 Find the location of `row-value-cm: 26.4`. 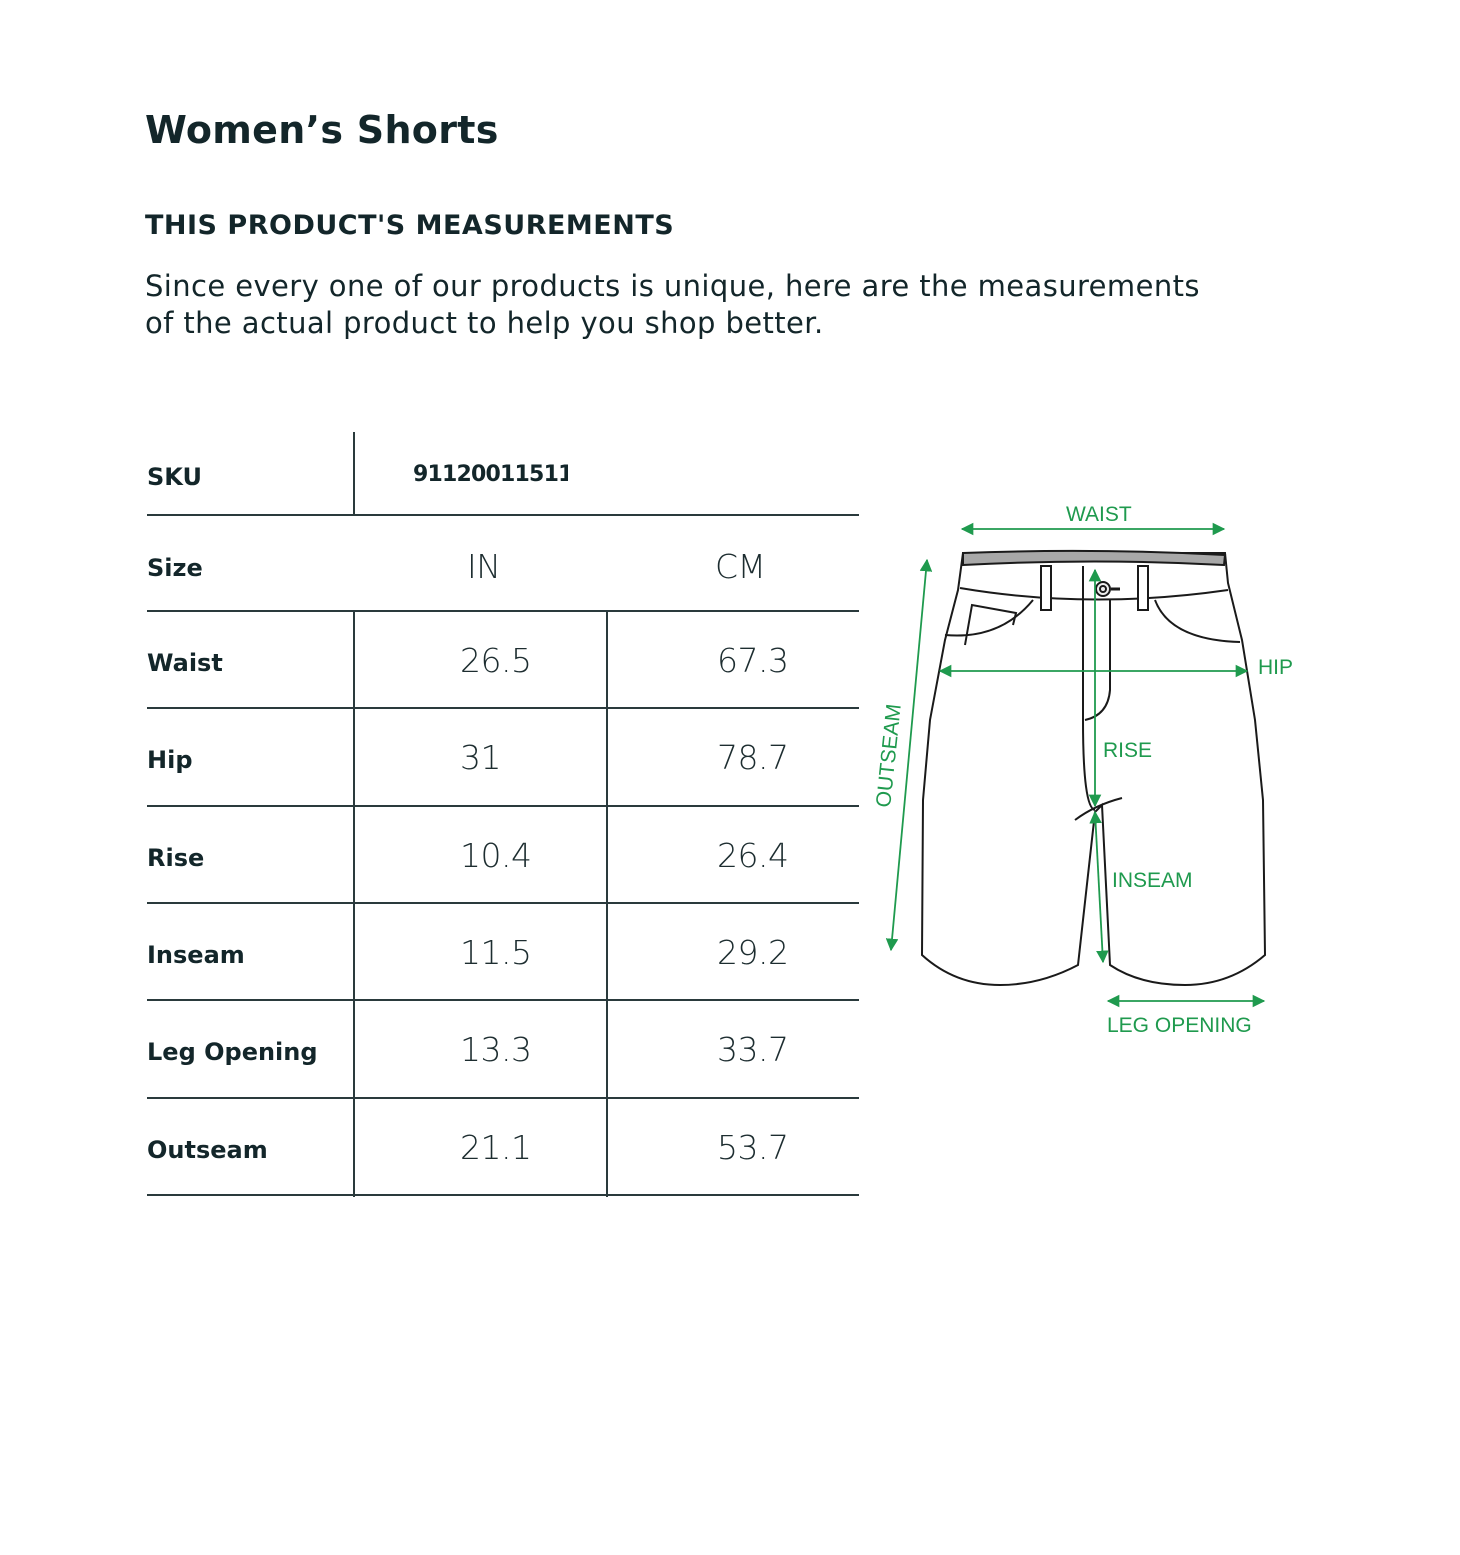

row-value-cm: 26.4 is located at coordinates (753, 855).